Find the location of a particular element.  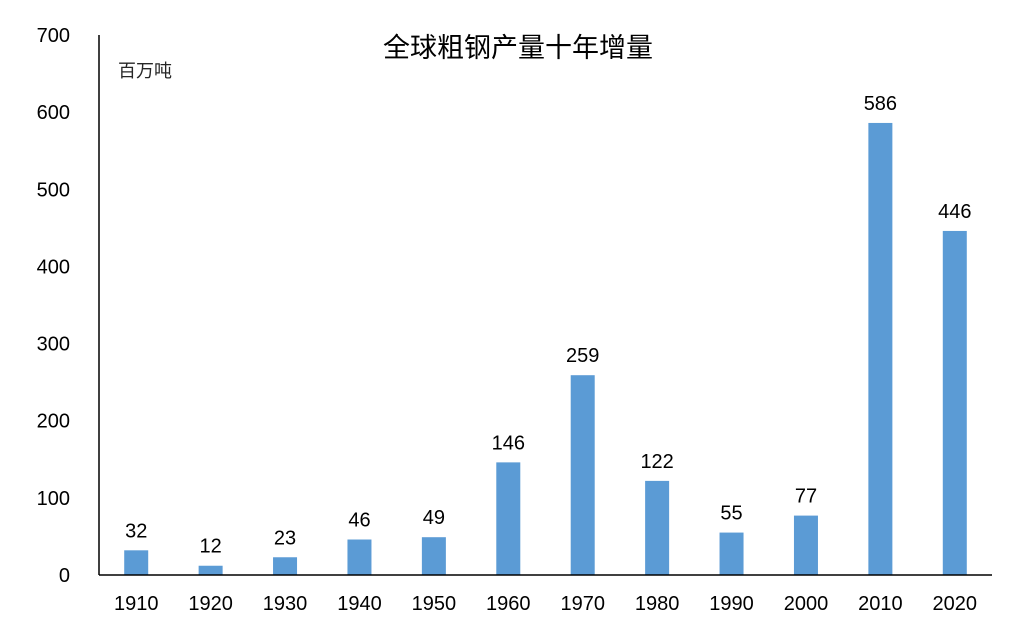

data-label: 146 is located at coordinates (508, 443).